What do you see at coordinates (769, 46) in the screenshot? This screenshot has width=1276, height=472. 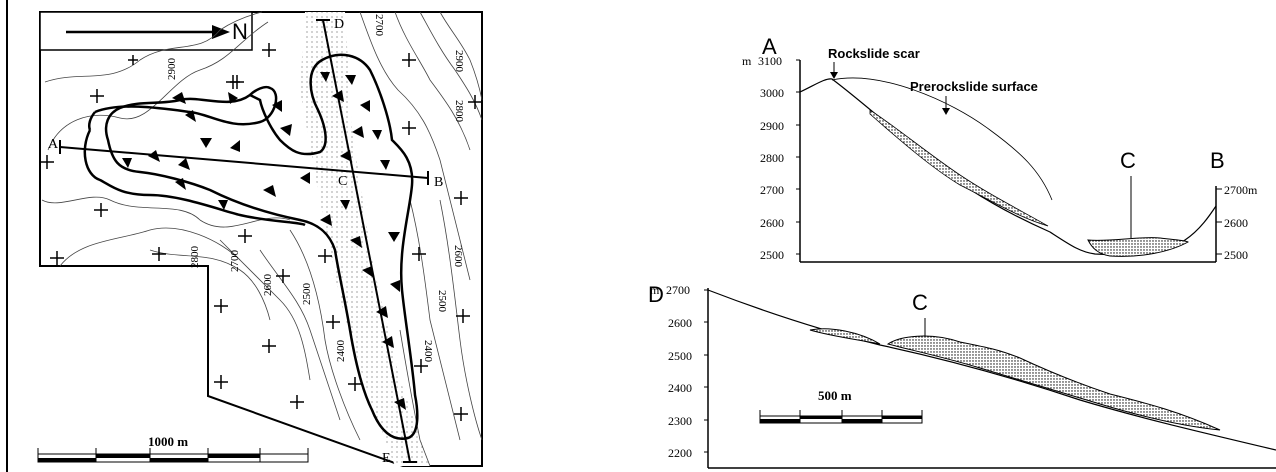 I see `profile-ab-label-a: A` at bounding box center [769, 46].